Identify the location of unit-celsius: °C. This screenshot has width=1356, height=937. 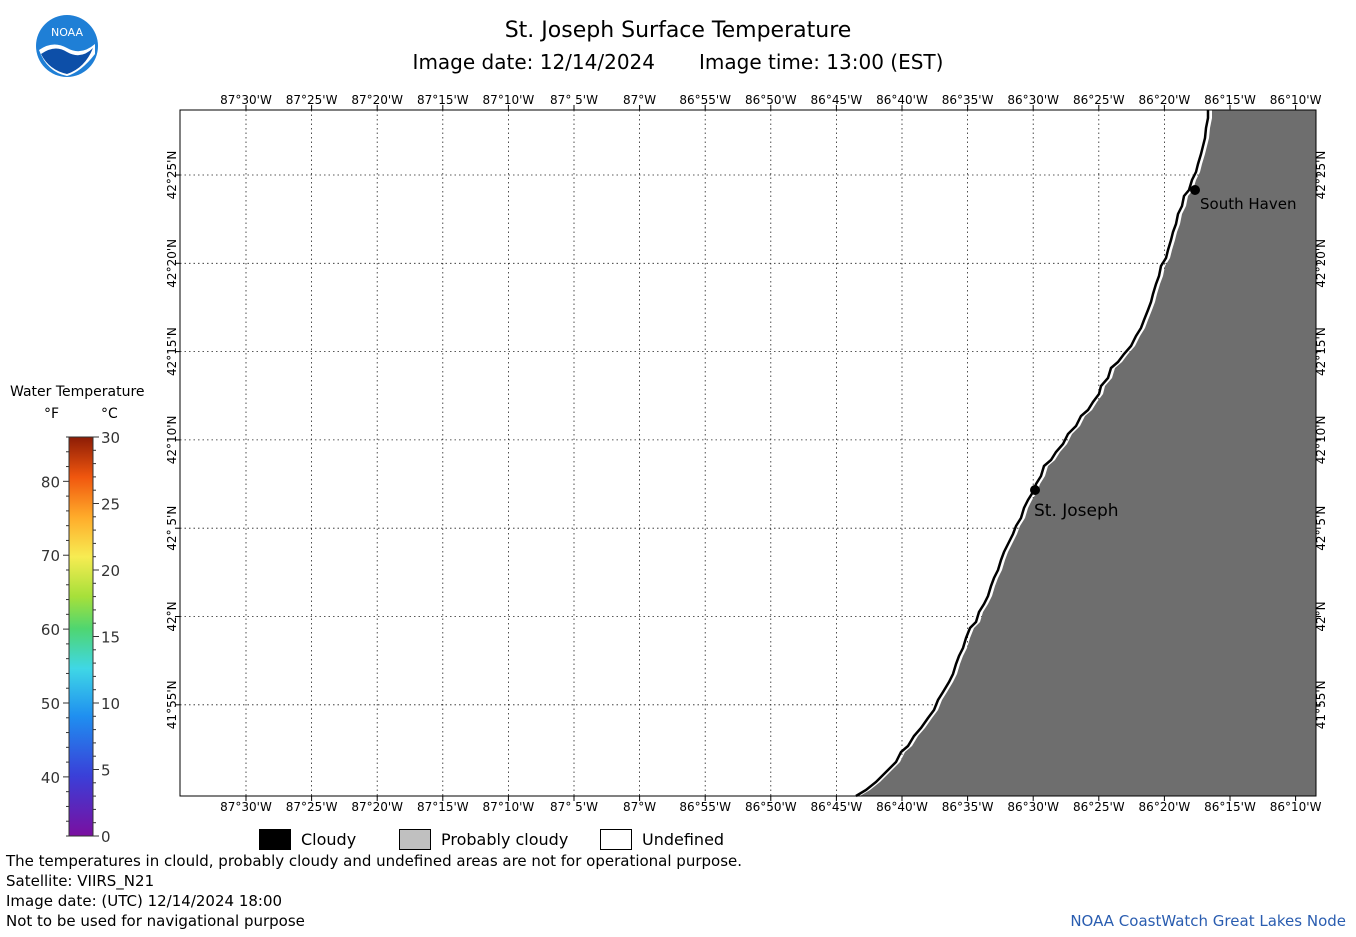
(109, 414).